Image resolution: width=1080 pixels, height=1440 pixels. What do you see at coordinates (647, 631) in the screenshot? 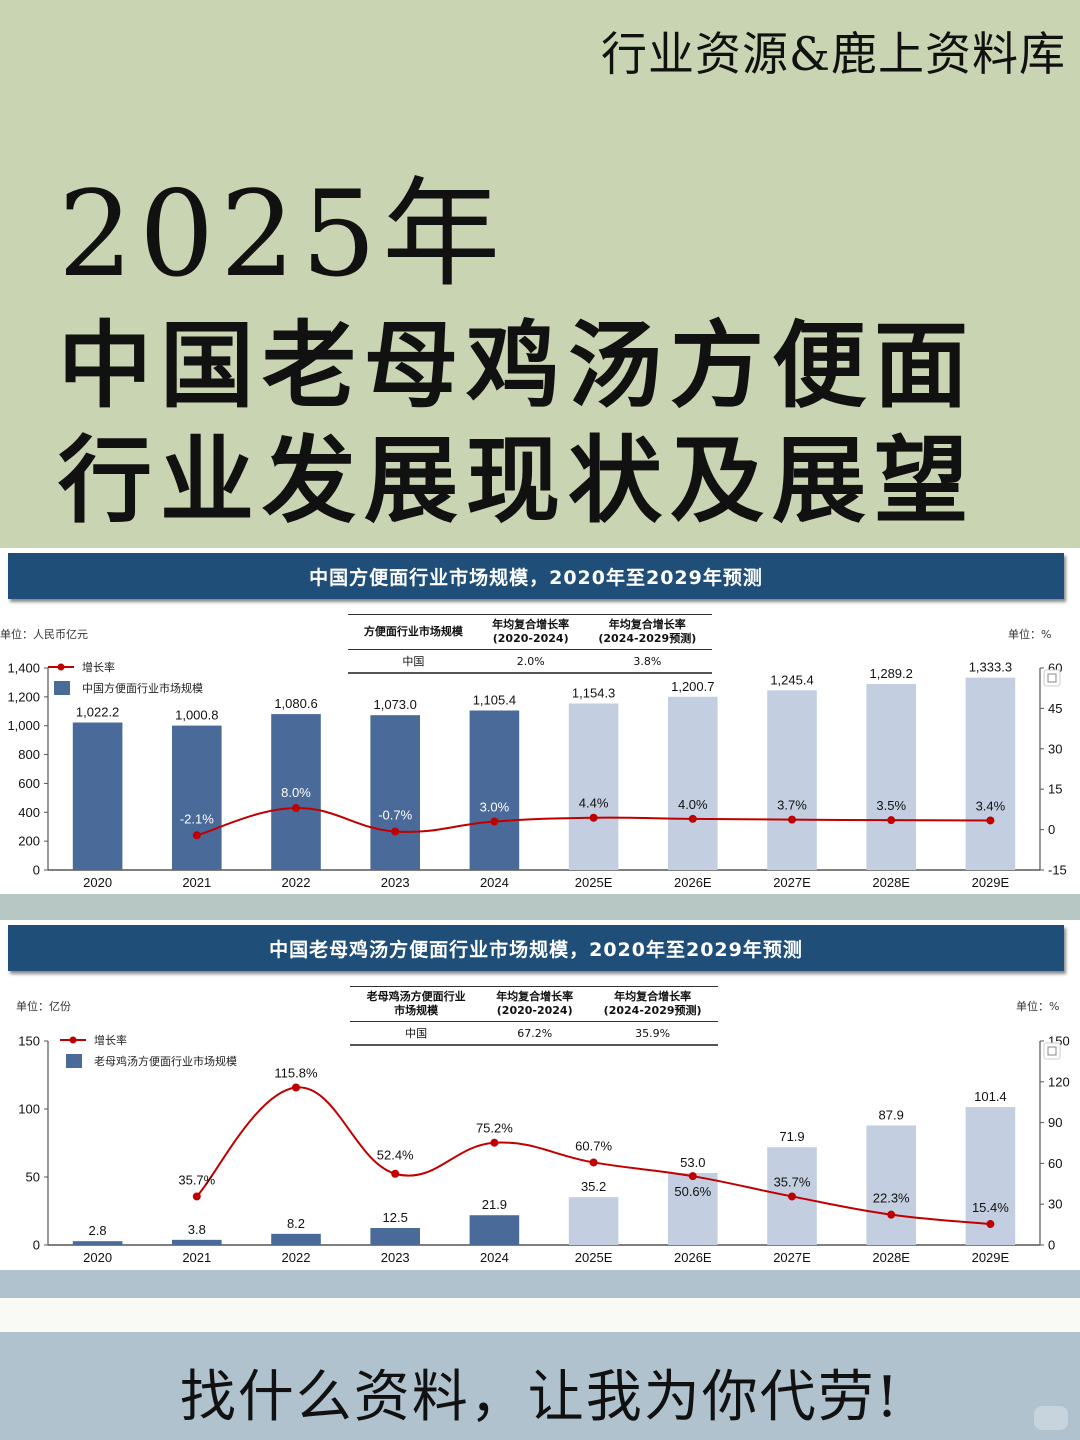
I see `table-header-cell: 年均复合增长率 (2024-2029预测)` at bounding box center [647, 631].